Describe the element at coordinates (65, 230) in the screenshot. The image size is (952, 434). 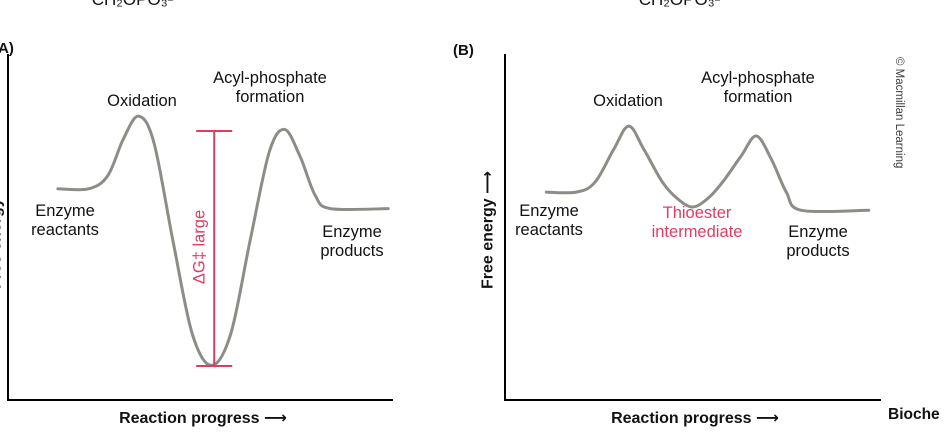
I see `panel-a-reactants-line2: reactants` at that location.